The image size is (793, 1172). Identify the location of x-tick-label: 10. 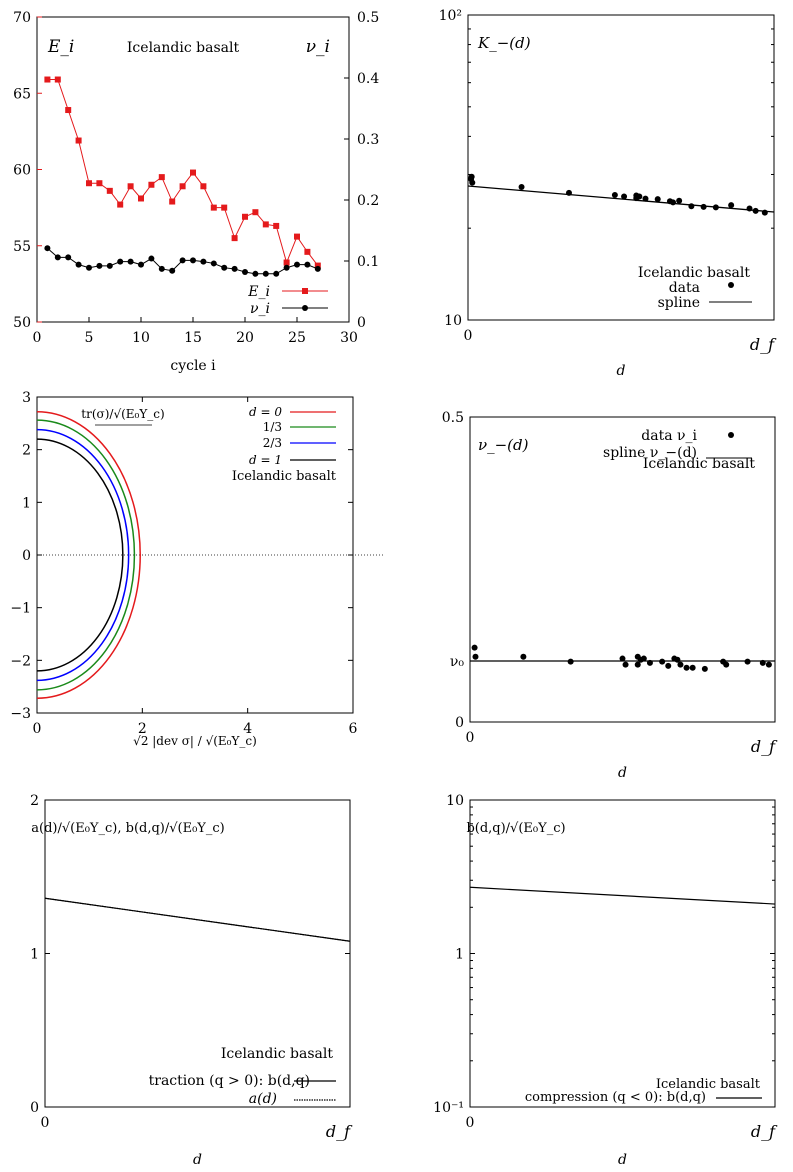
(141, 338).